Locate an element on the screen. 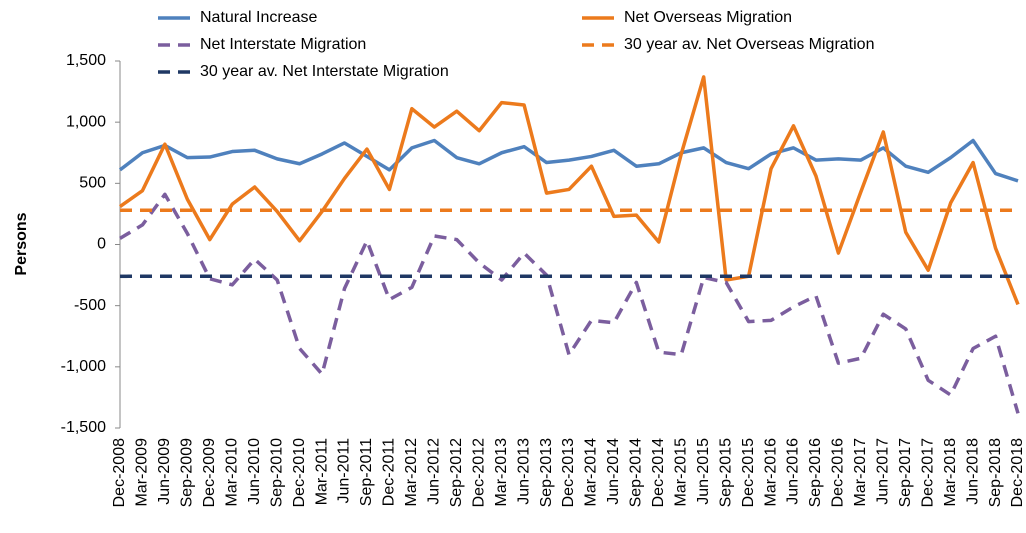  x-tick-label: Jun-2016 is located at coordinates (793, 471).